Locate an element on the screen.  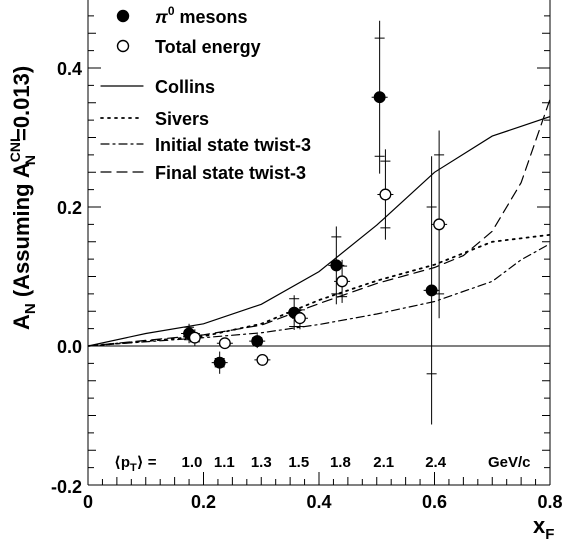
legend-label: Sivers is located at coordinates (182, 119).